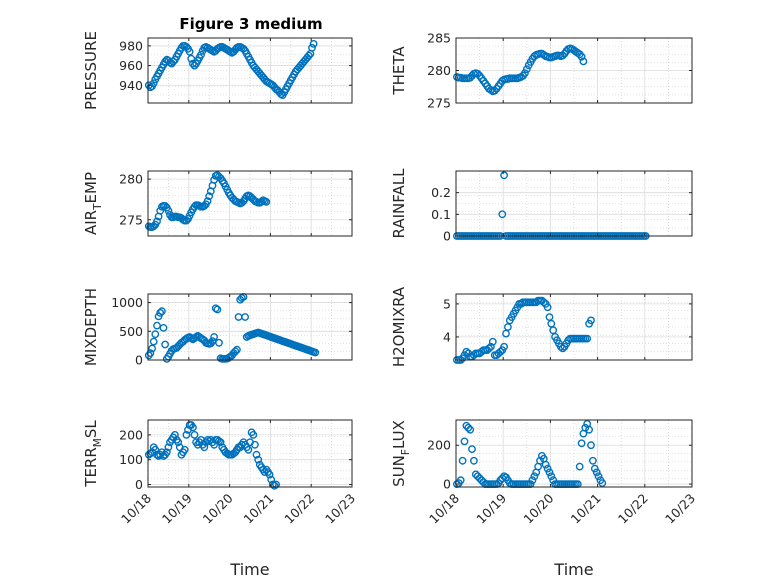 This screenshot has height=583, width=778. I want to click on y-tick-label: 980, so click(131, 45).